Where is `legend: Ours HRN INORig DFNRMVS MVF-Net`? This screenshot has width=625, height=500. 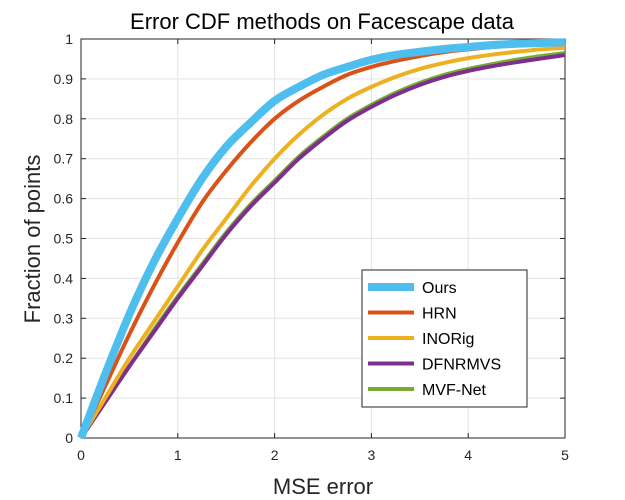 legend: Ours HRN INORig DFNRMVS MVF-Net is located at coordinates (444, 338).